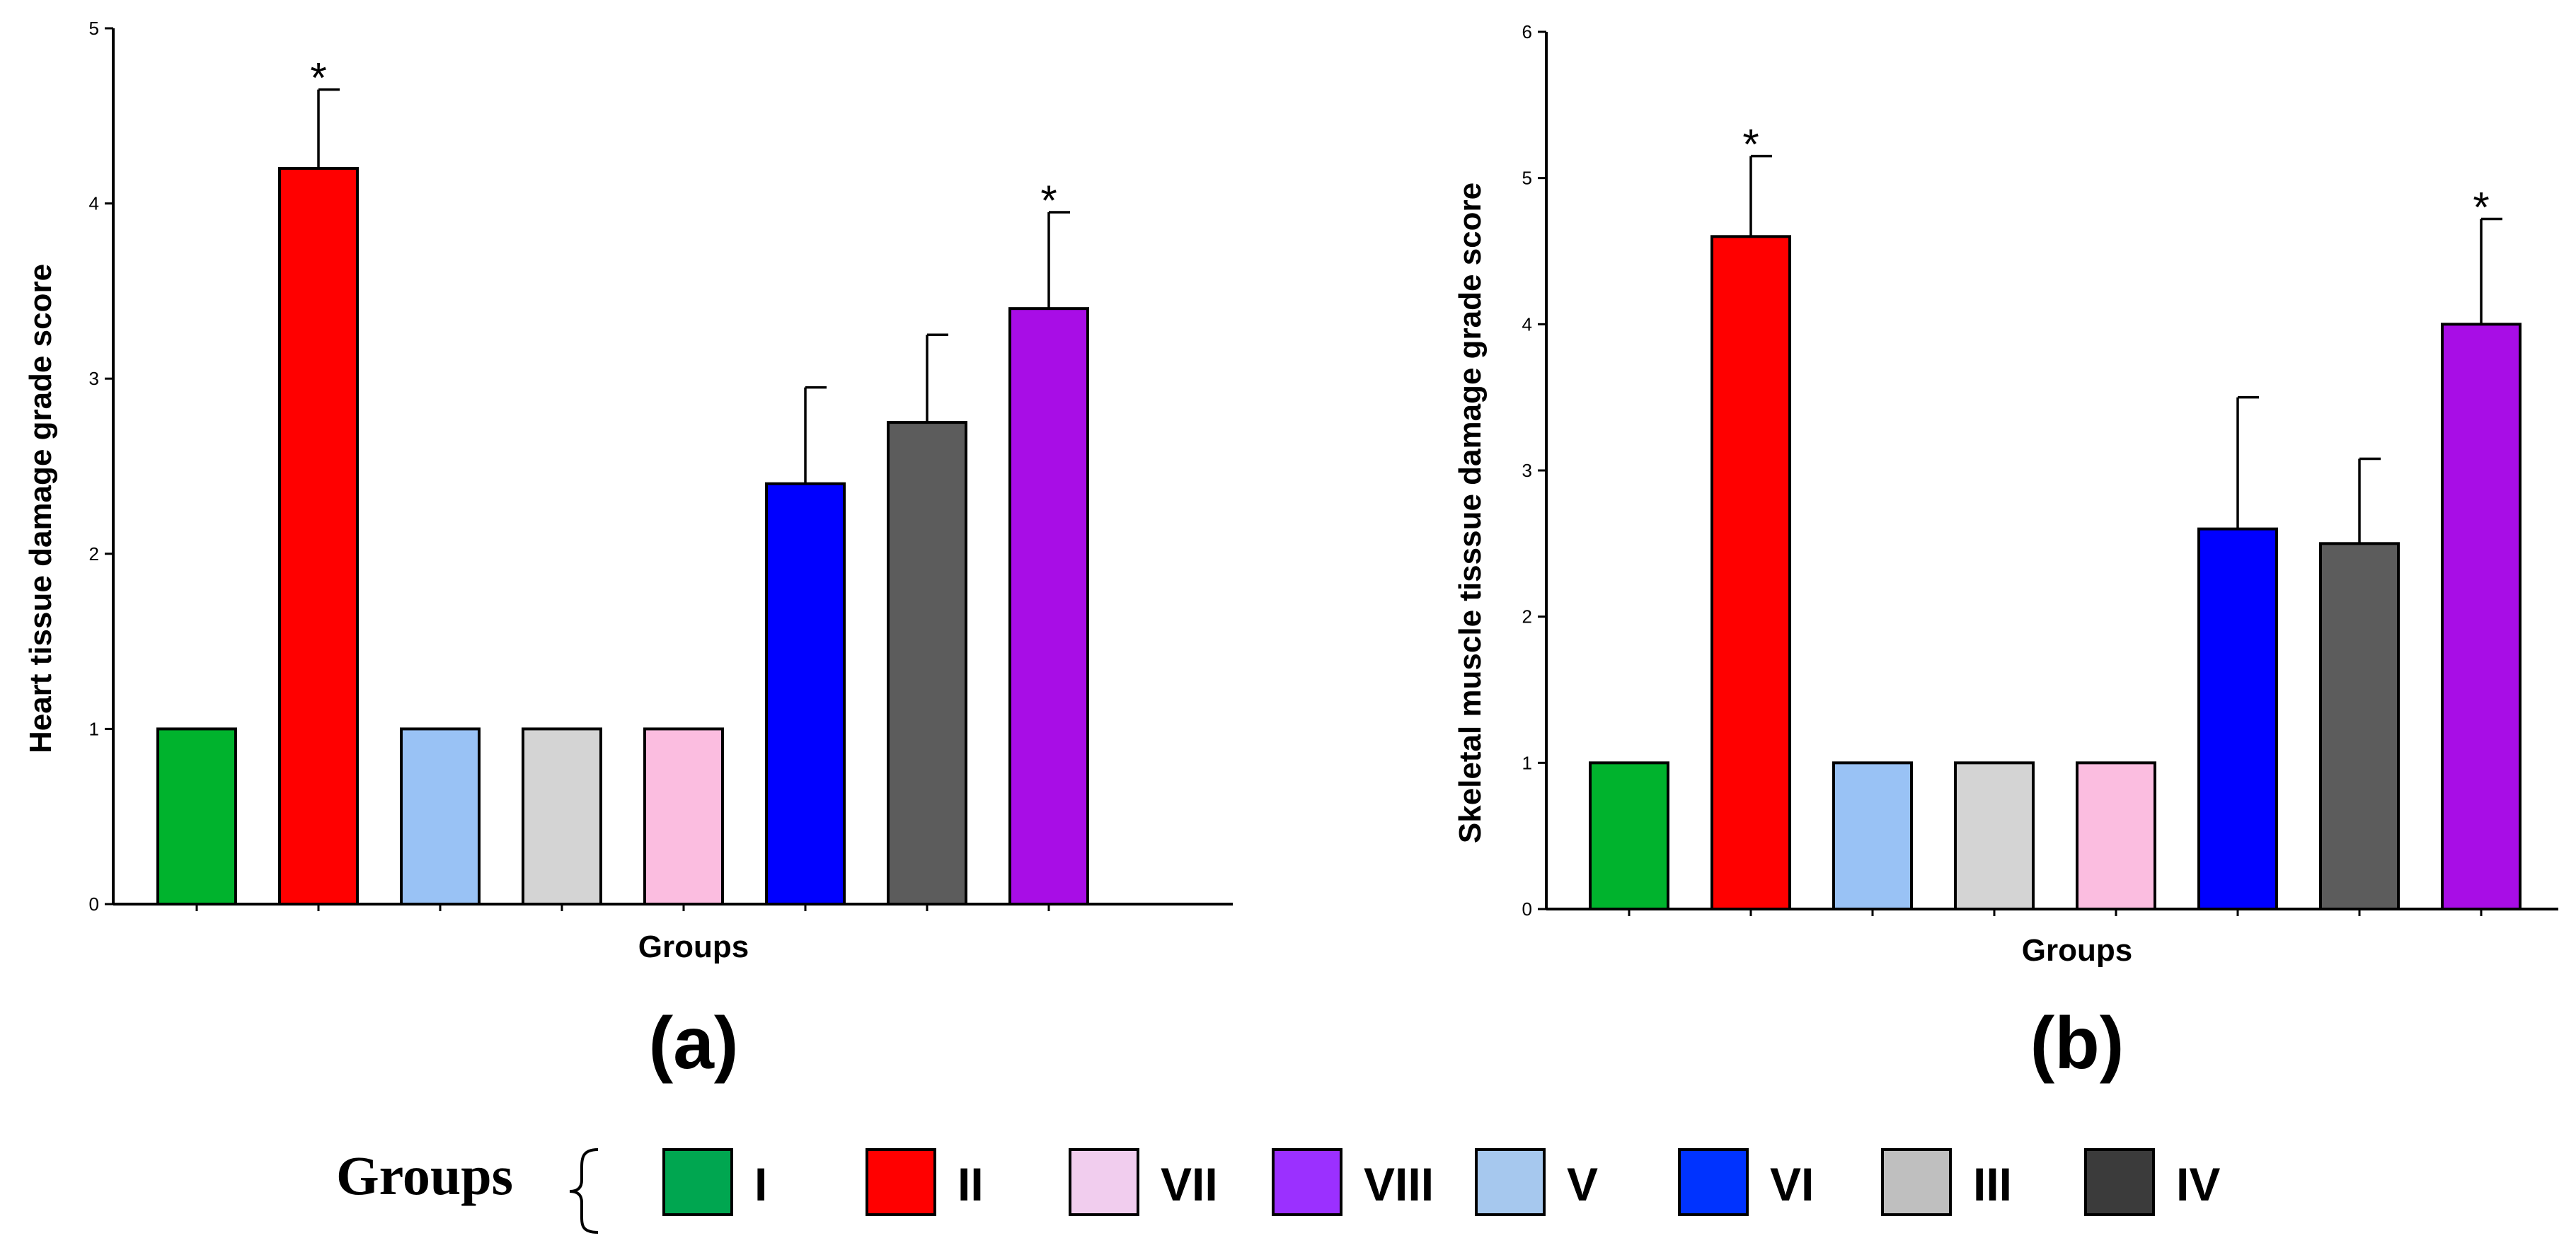 The width and height of the screenshot is (2576, 1238). What do you see at coordinates (424, 1175) in the screenshot?
I see `legend-title: Groups` at bounding box center [424, 1175].